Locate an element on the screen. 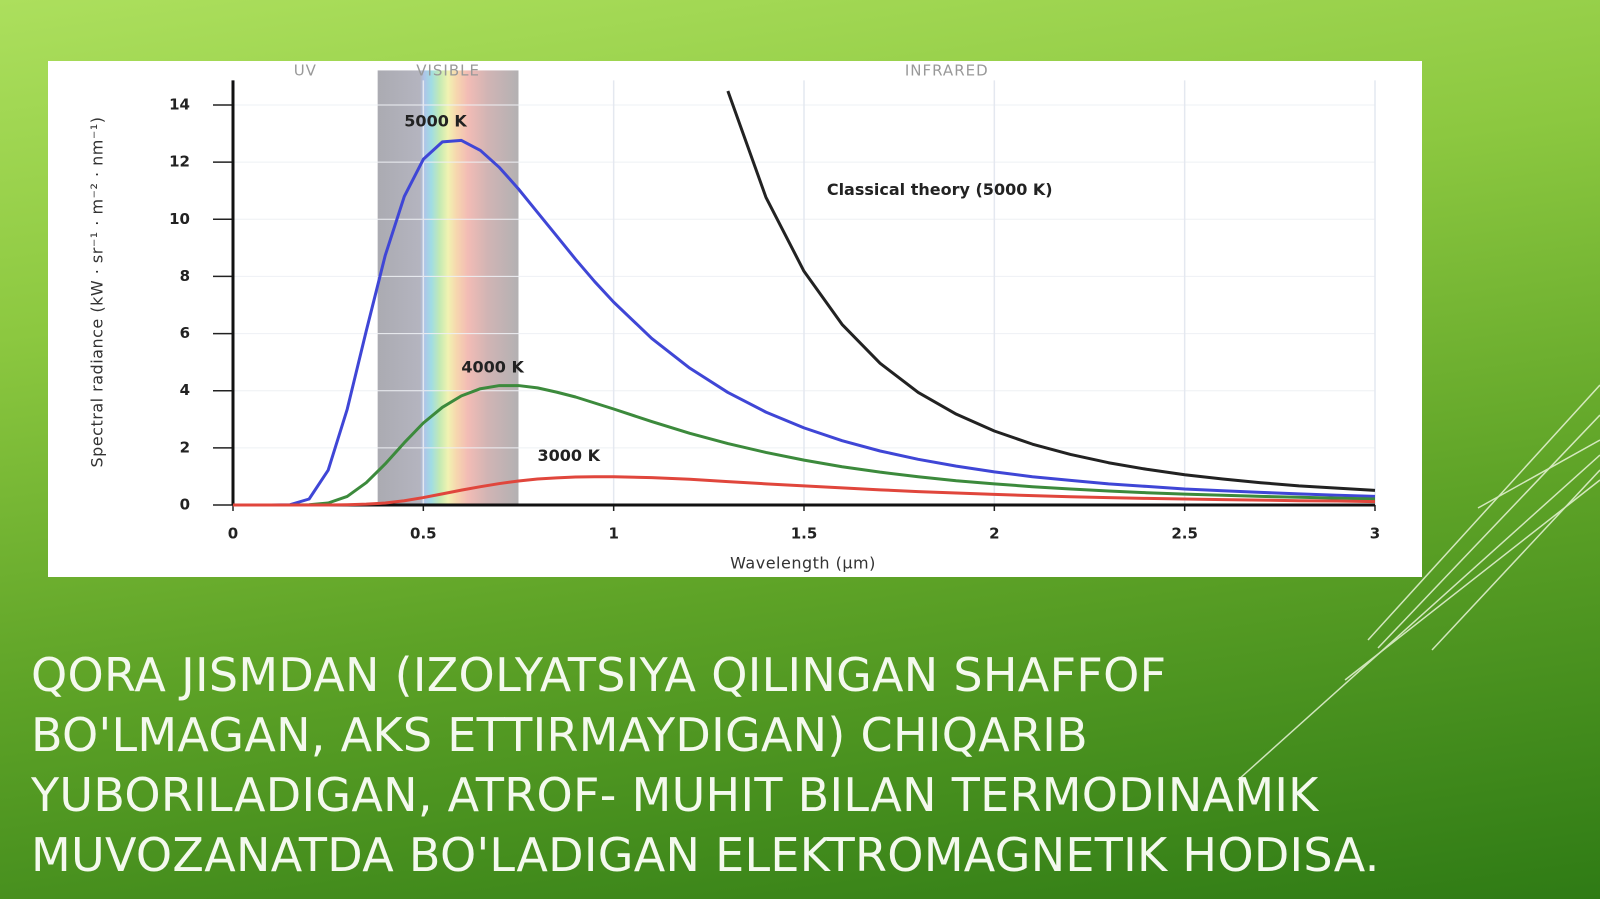 The width and height of the screenshot is (1600, 899). x-tick-label: 0 is located at coordinates (233, 534).